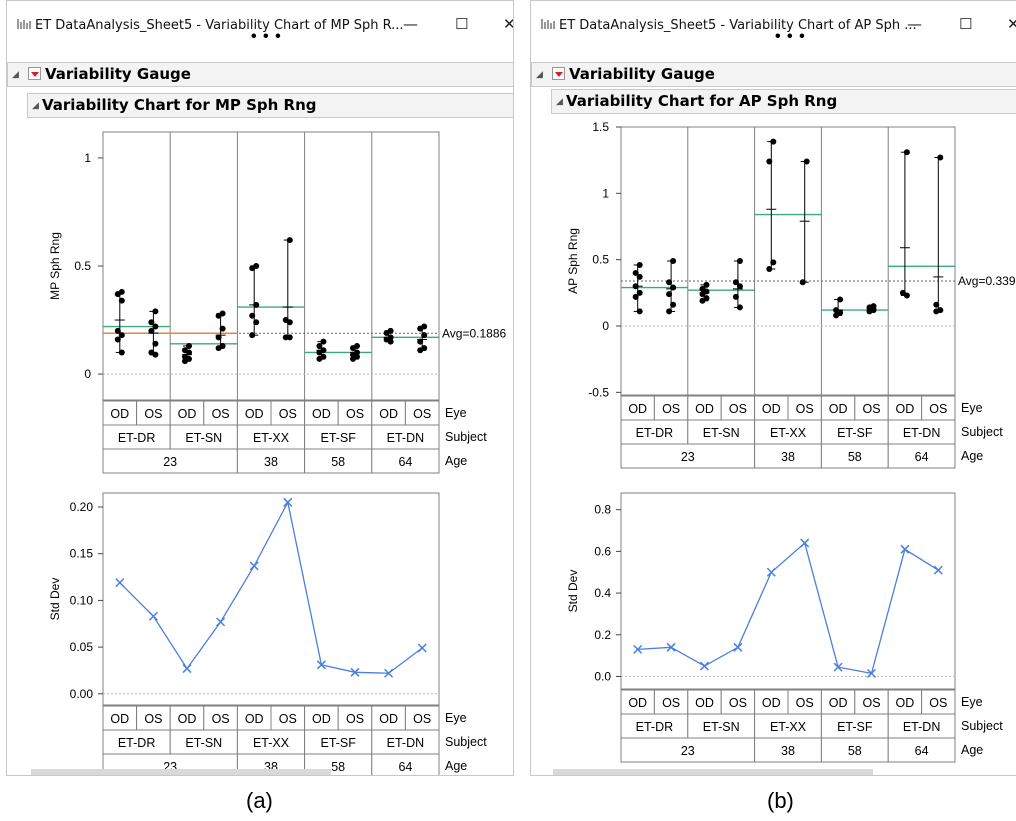 The height and width of the screenshot is (821, 1016). I want to click on age-label: 58, so click(855, 751).